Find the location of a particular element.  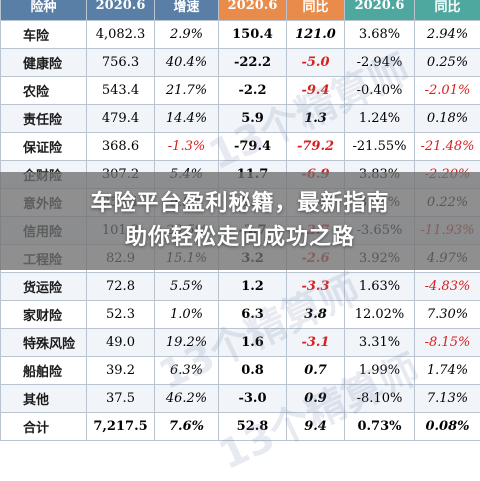

cell-v3: 1.6 is located at coordinates (253, 343).